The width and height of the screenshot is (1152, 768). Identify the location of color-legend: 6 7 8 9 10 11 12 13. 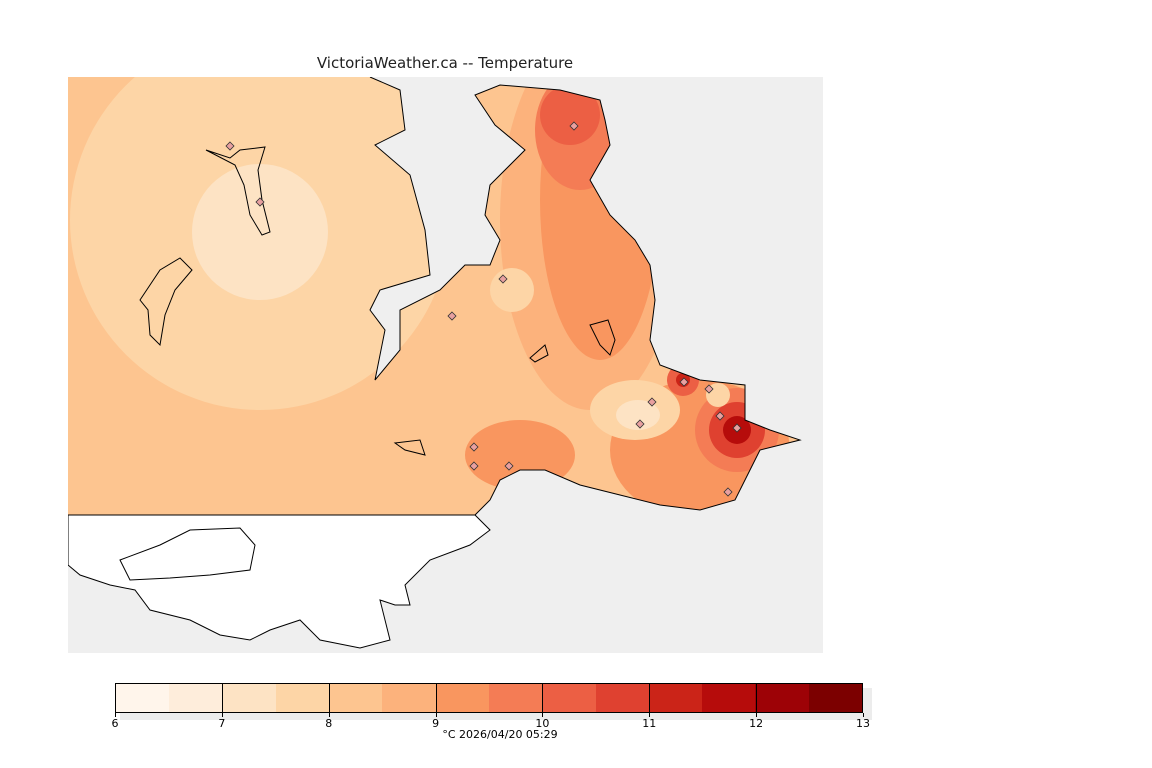
(492, 706).